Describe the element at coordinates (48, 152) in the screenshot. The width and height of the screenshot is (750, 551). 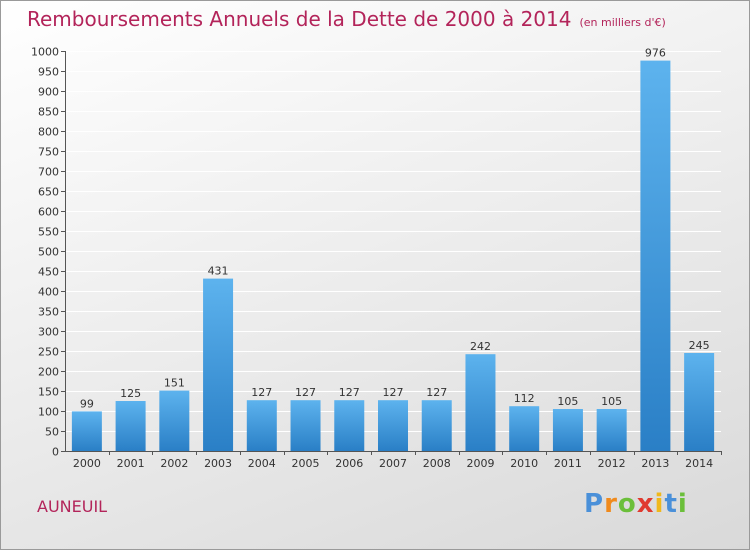
I see `y-tick-label: 750` at that location.